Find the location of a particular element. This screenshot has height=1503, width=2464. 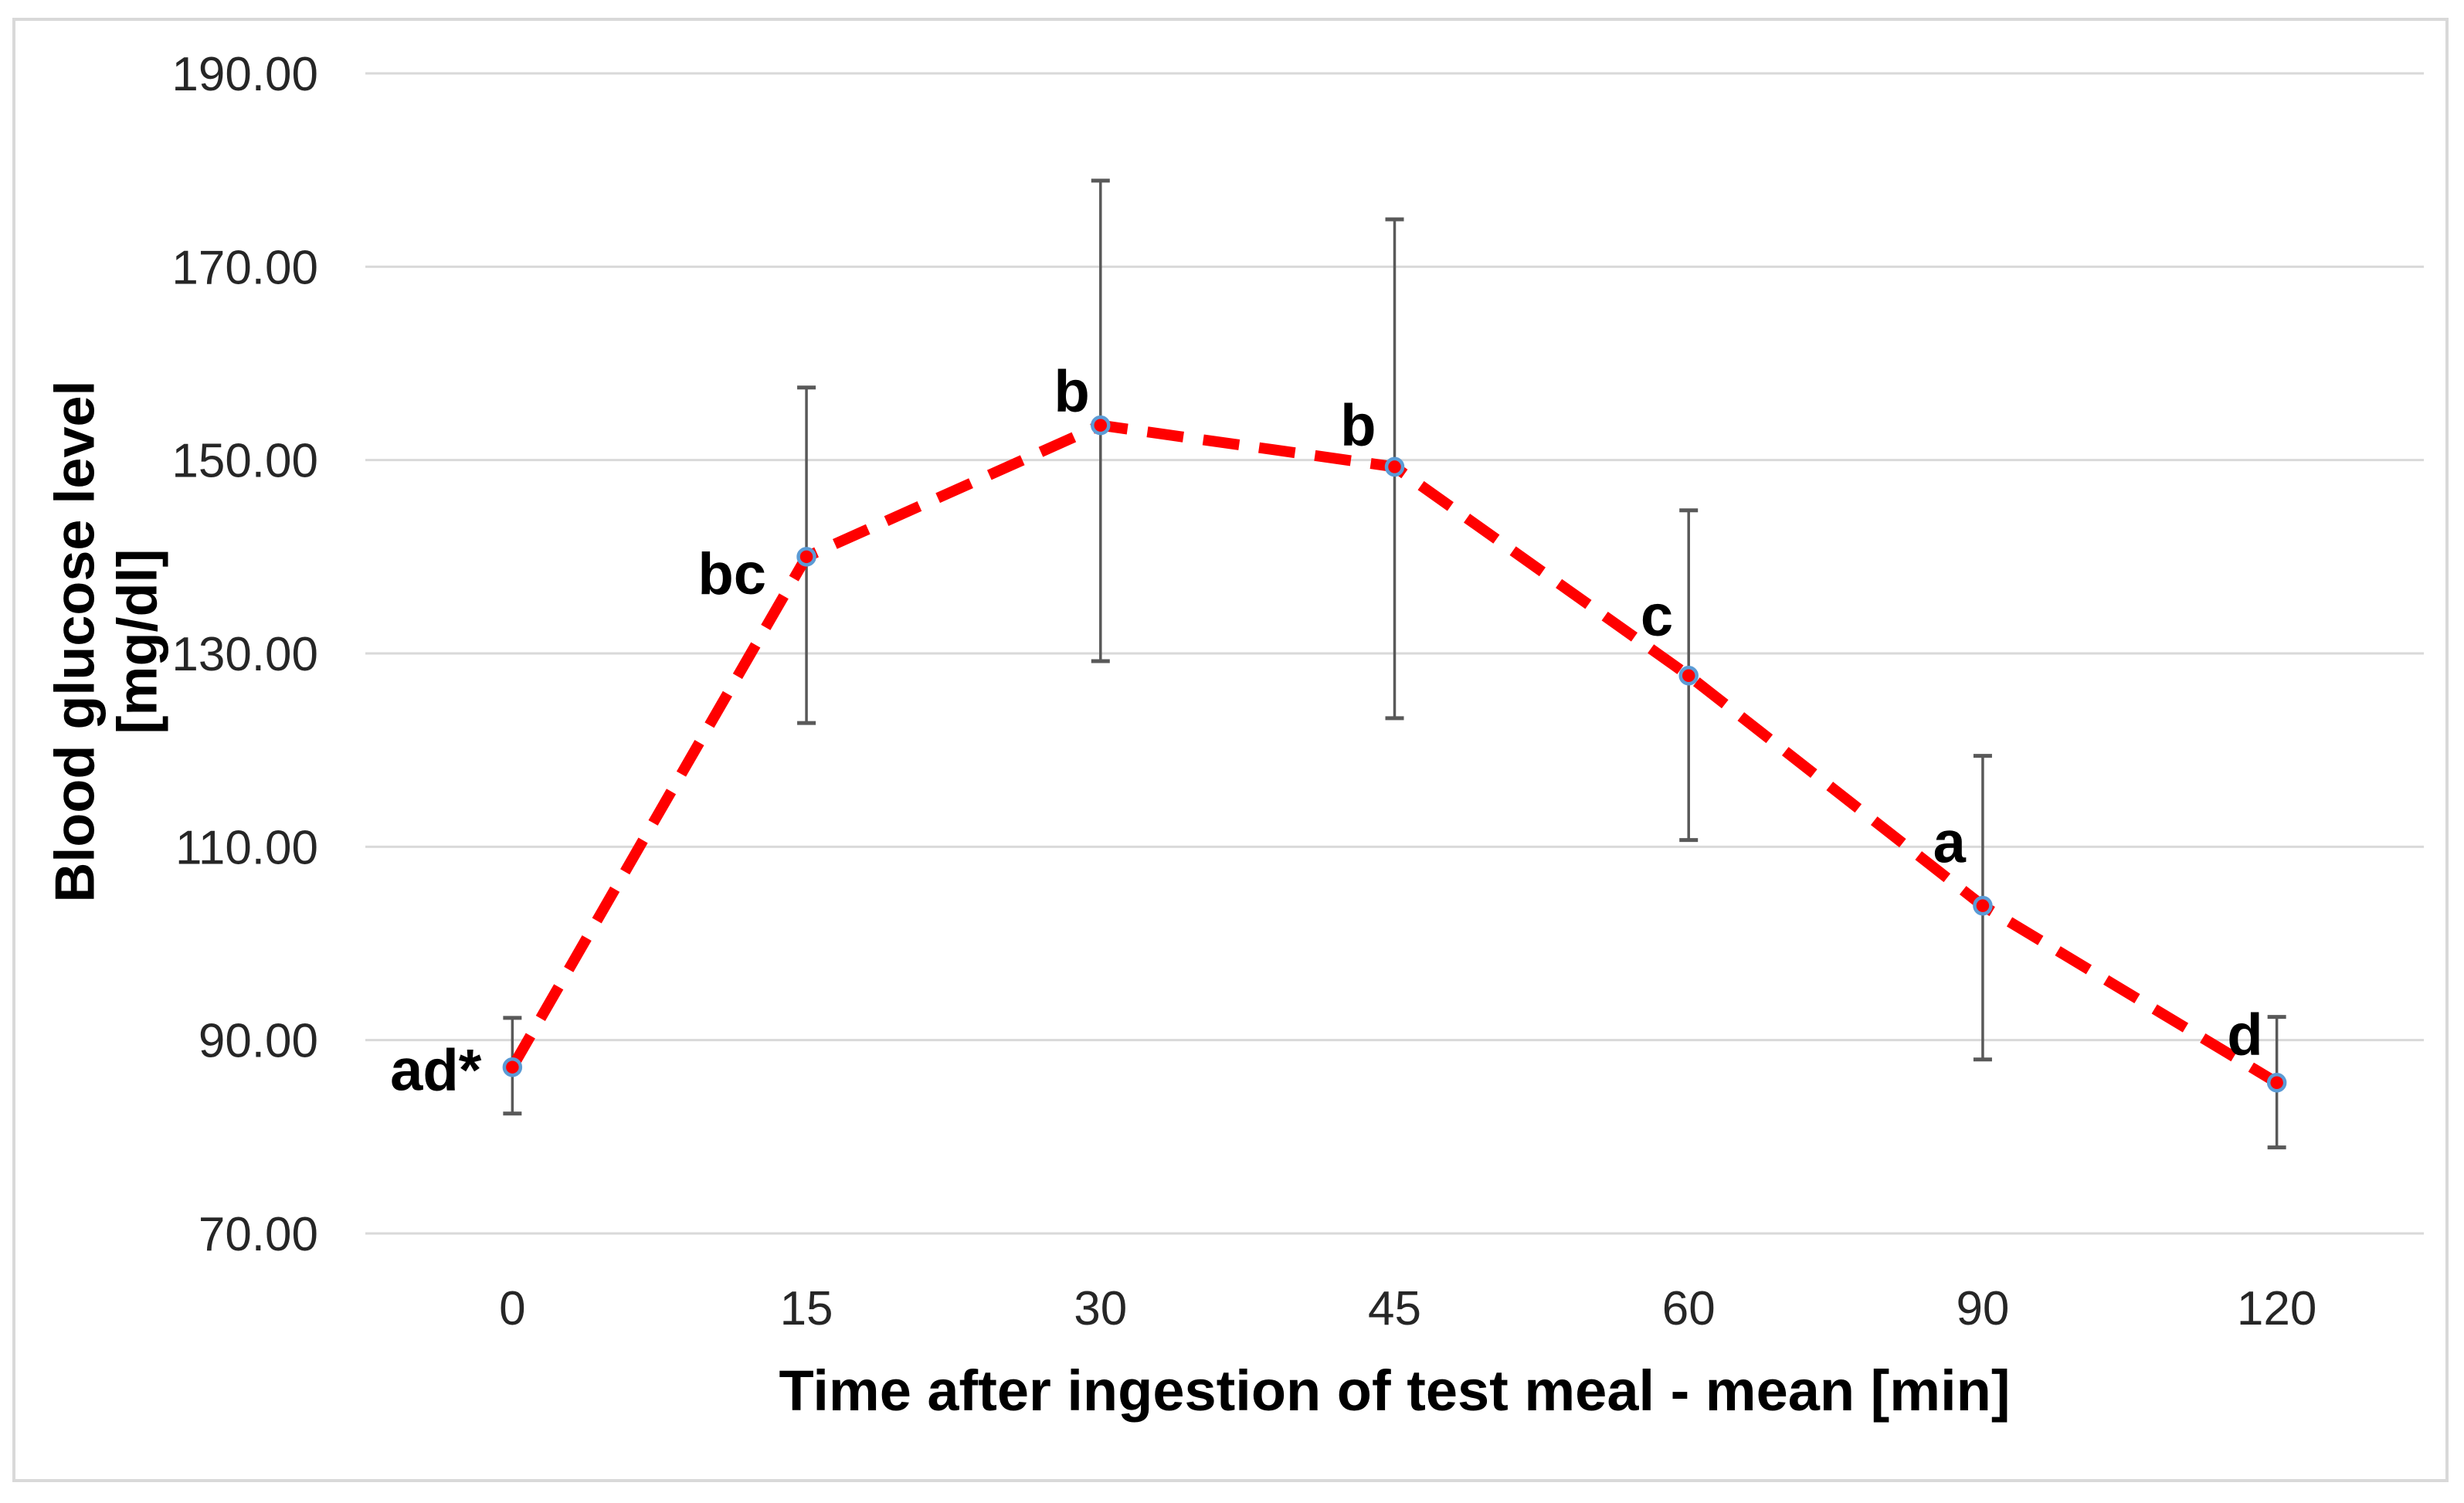

y-tick-label: 170.00 is located at coordinates (245, 267).